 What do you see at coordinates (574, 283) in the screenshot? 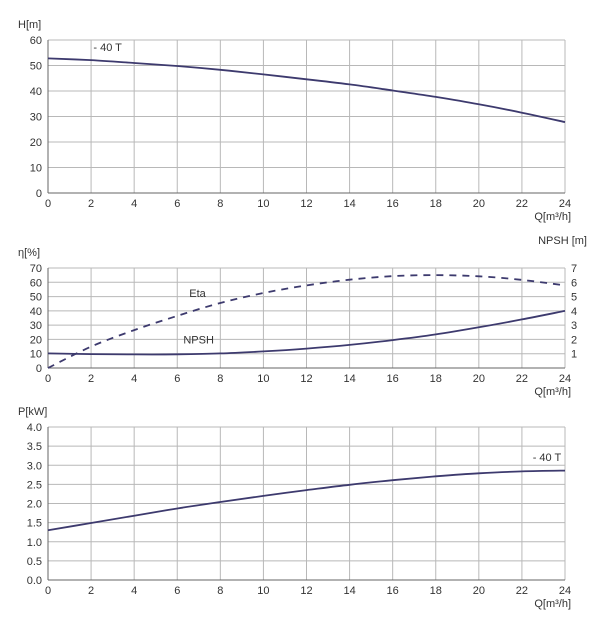
I see `y2-tick-label: 6` at bounding box center [574, 283].